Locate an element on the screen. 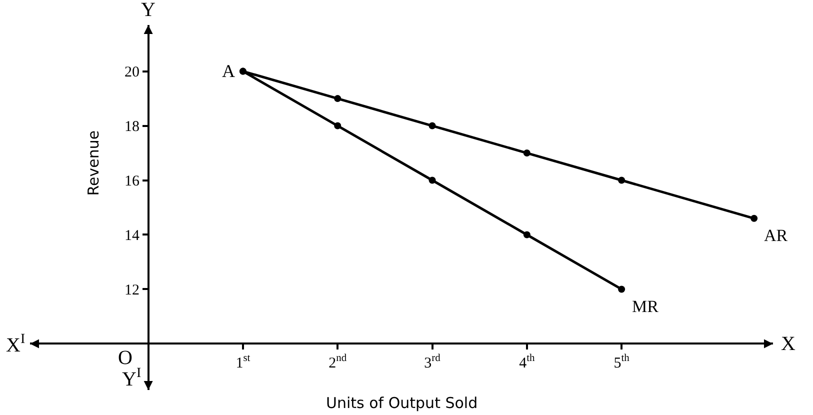  y-axis-title: Revenue is located at coordinates (93, 163).